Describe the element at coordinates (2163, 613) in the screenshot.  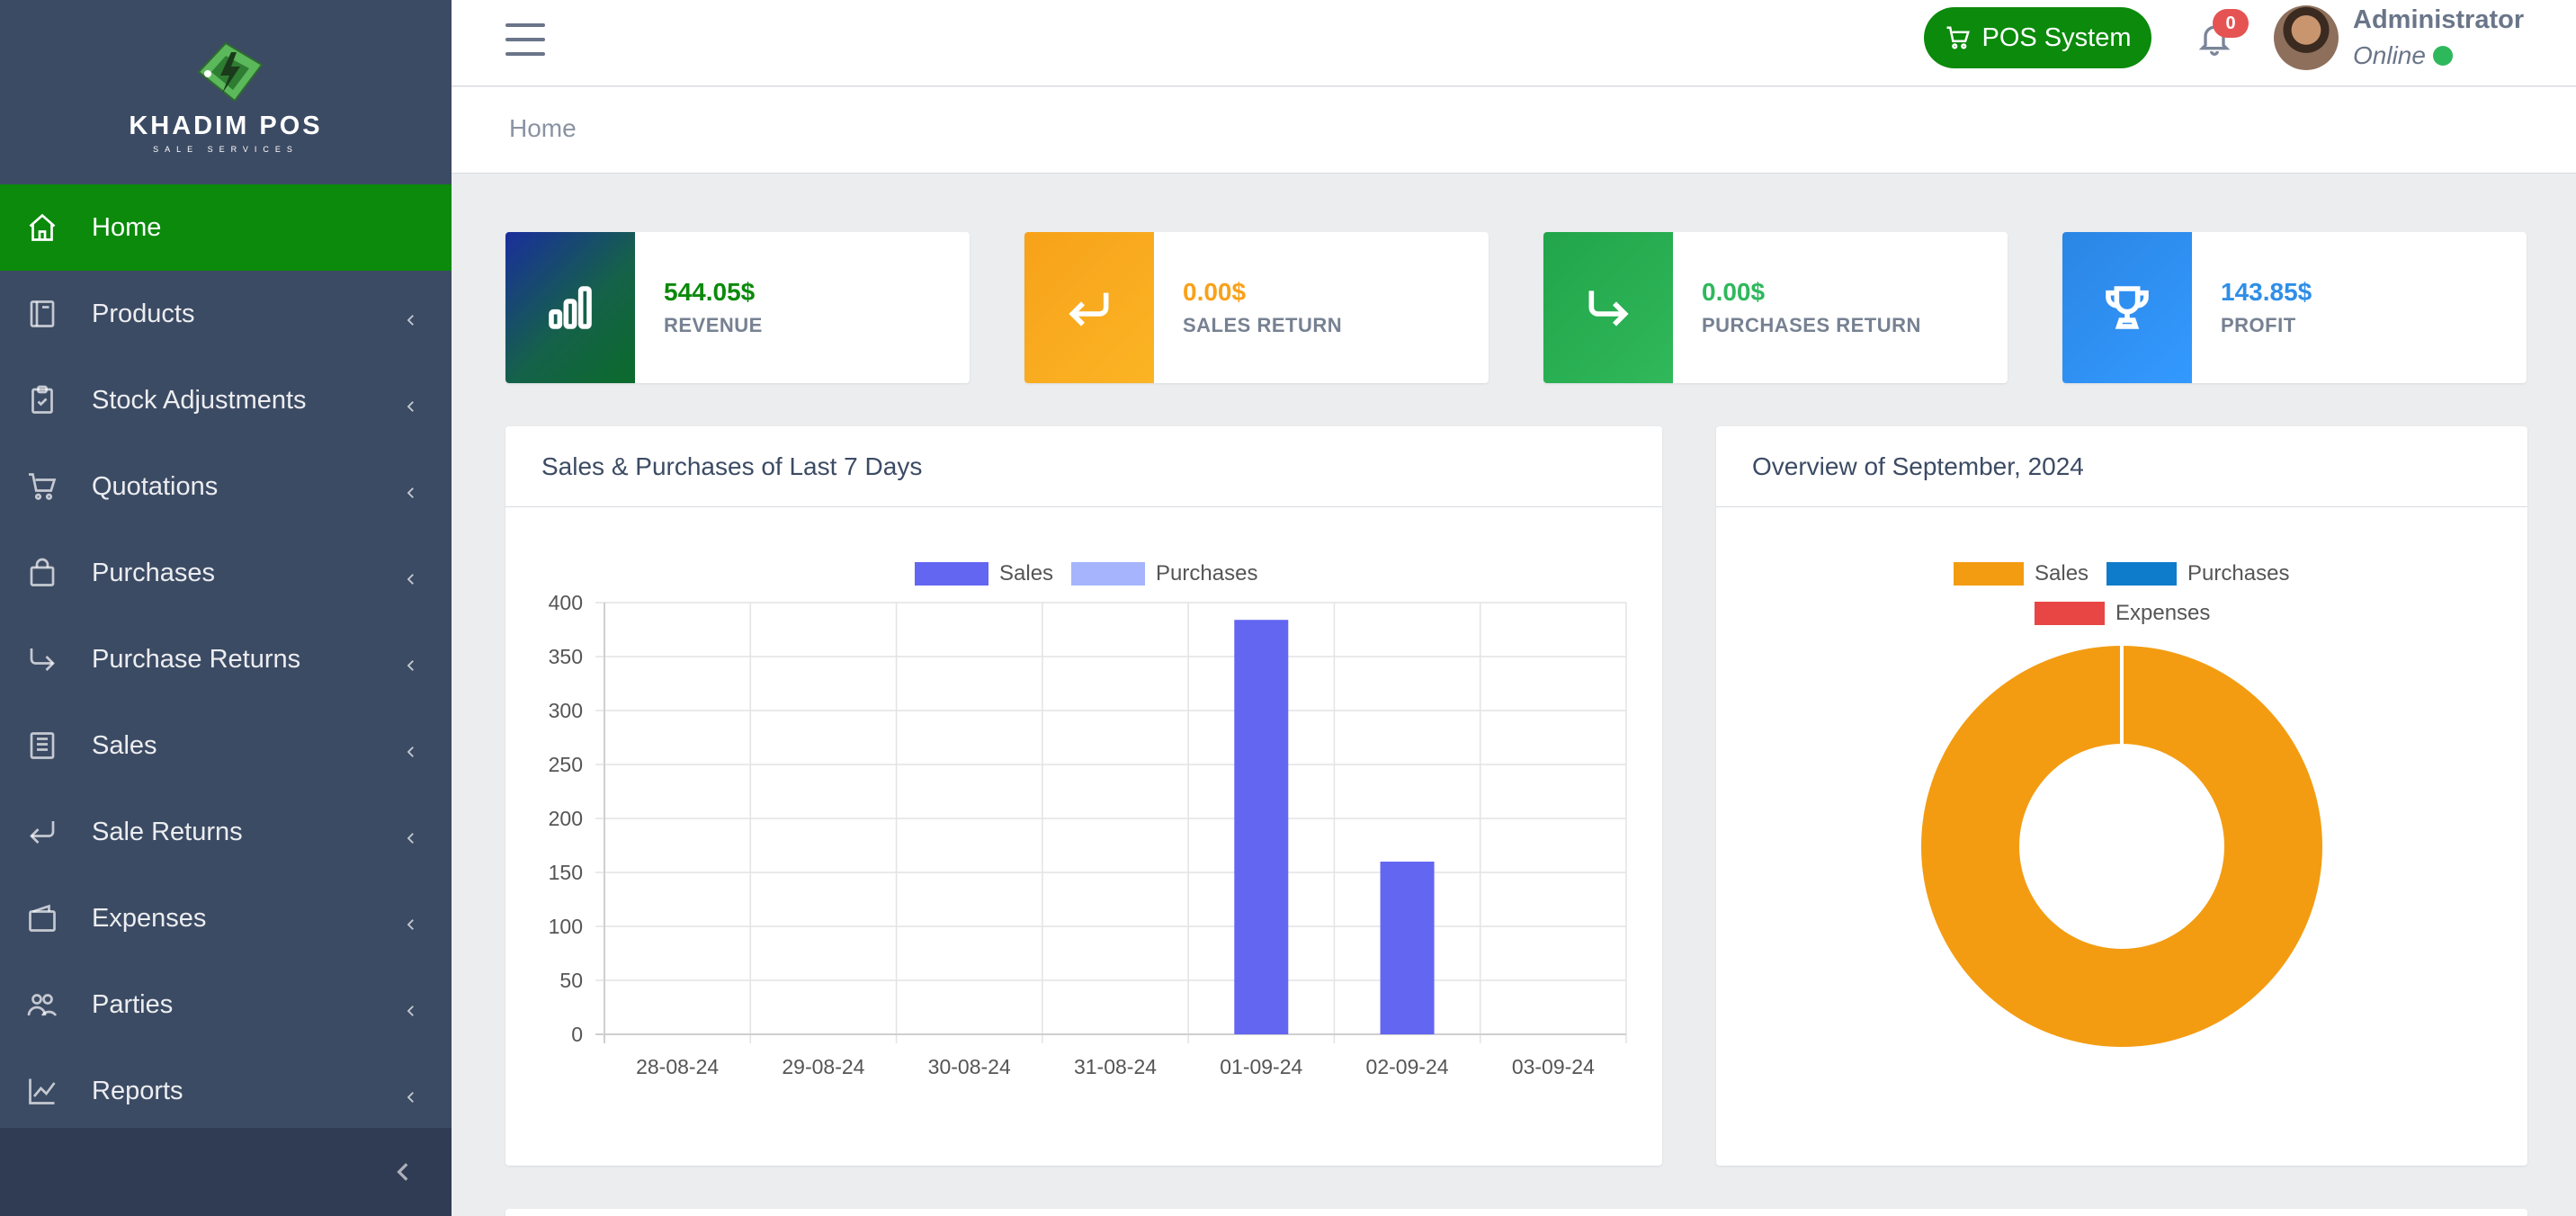
I see `legend-label: Expenses` at that location.